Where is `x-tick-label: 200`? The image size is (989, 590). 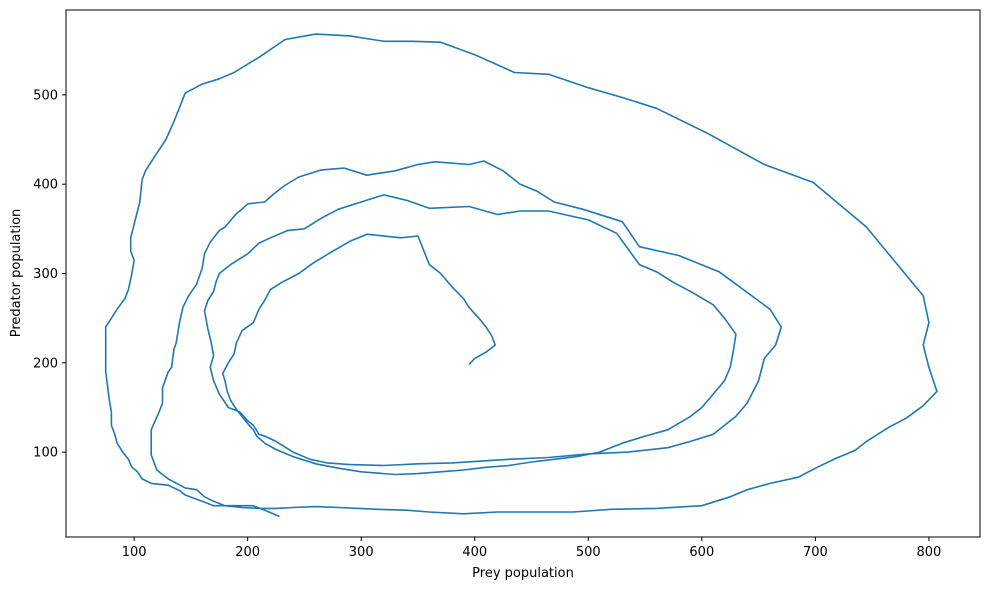 x-tick-label: 200 is located at coordinates (247, 552).